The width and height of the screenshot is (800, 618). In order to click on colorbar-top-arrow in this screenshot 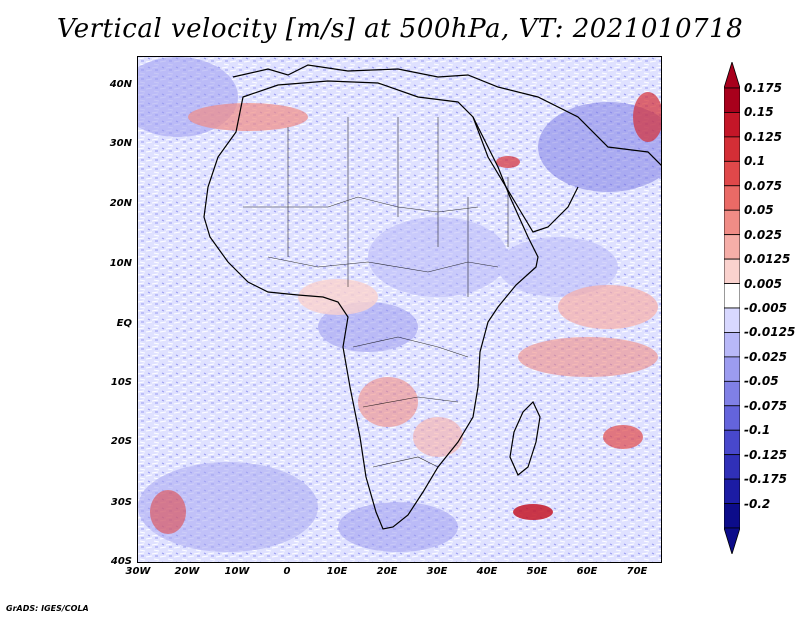, I will do `click(732, 75)`.